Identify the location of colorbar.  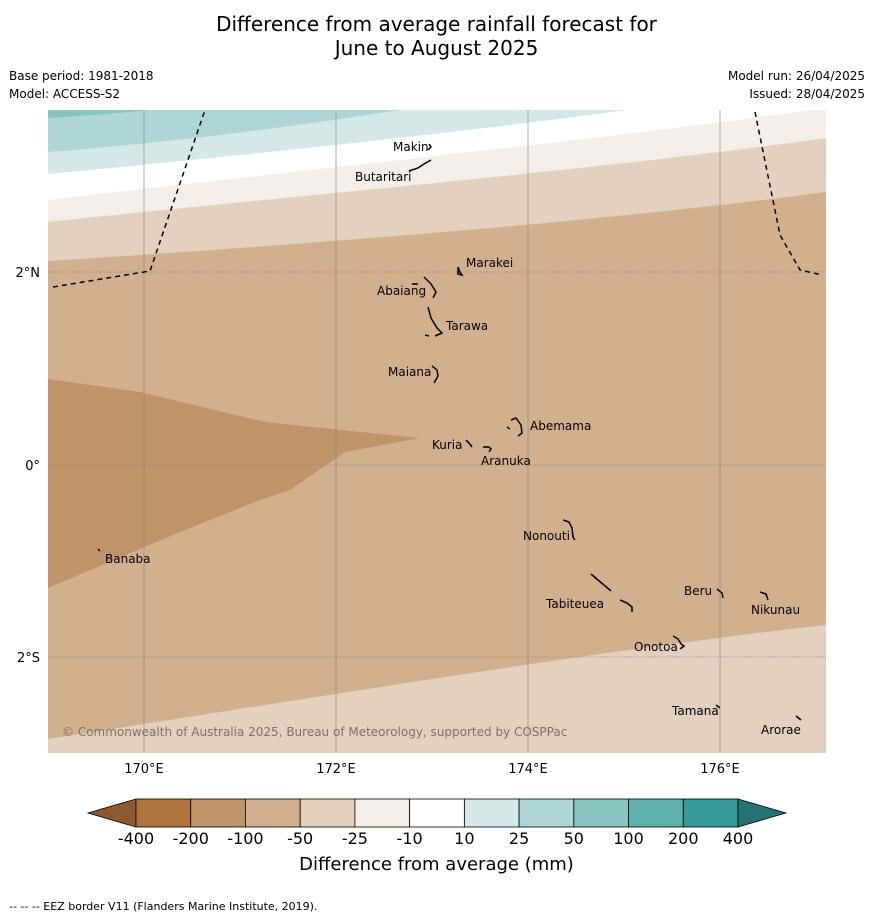
(437, 813).